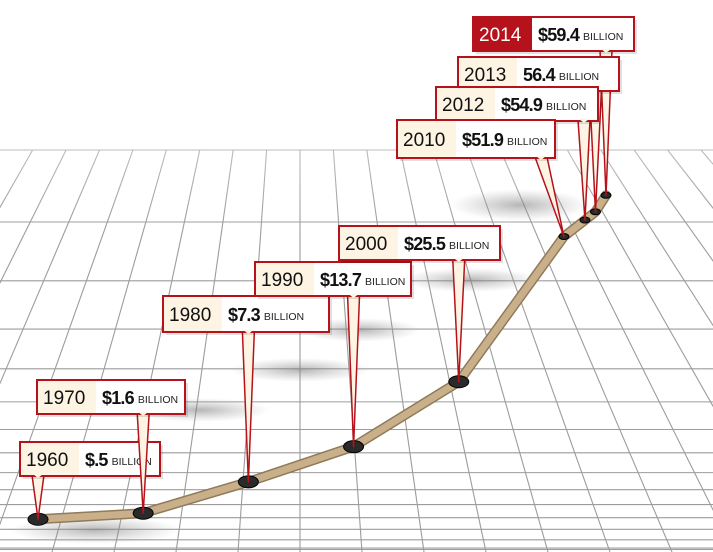  I want to click on callout-year-label: 1980, so click(190, 315).